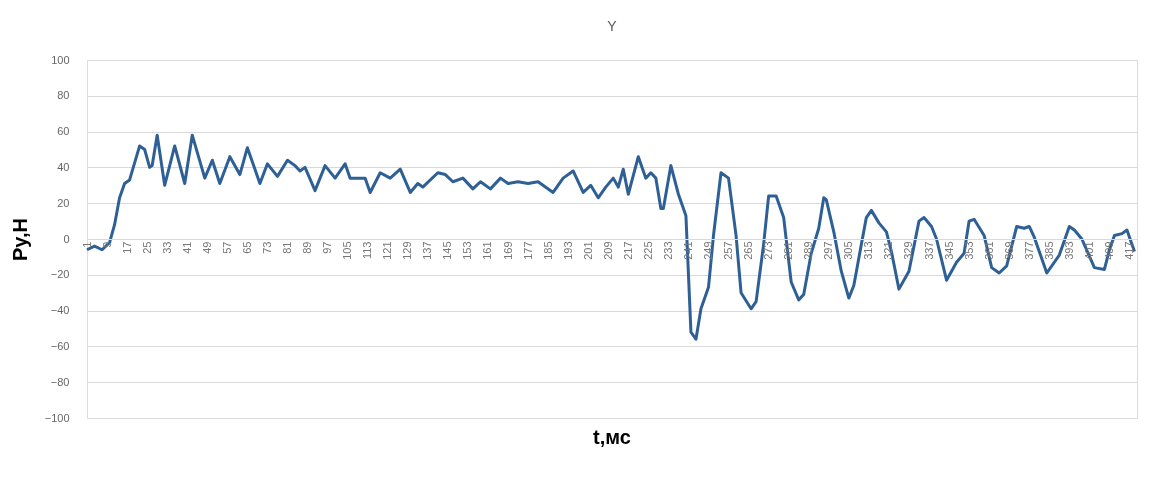 This screenshot has height=488, width=1176. Describe the element at coordinates (547, 250) in the screenshot. I see `x-tick-label: 185` at that location.